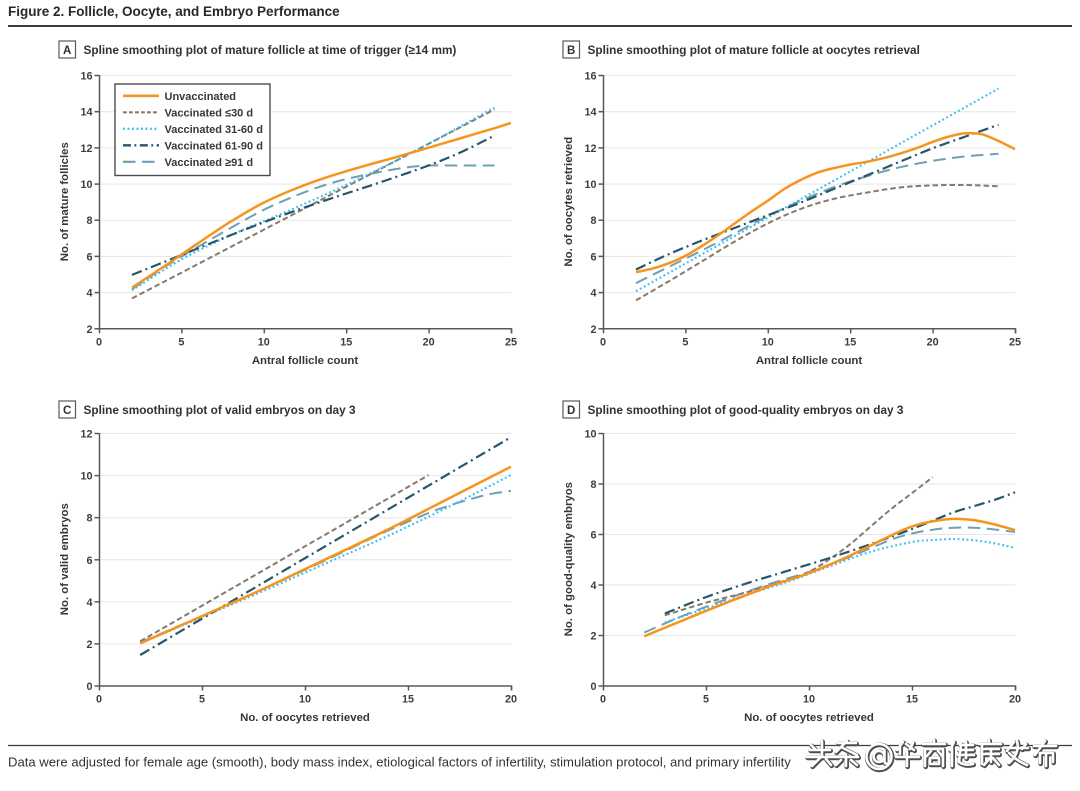  Describe the element at coordinates (214, 146) in the screenshot. I see `svg-text: Vaccinated 61-90 d` at that location.